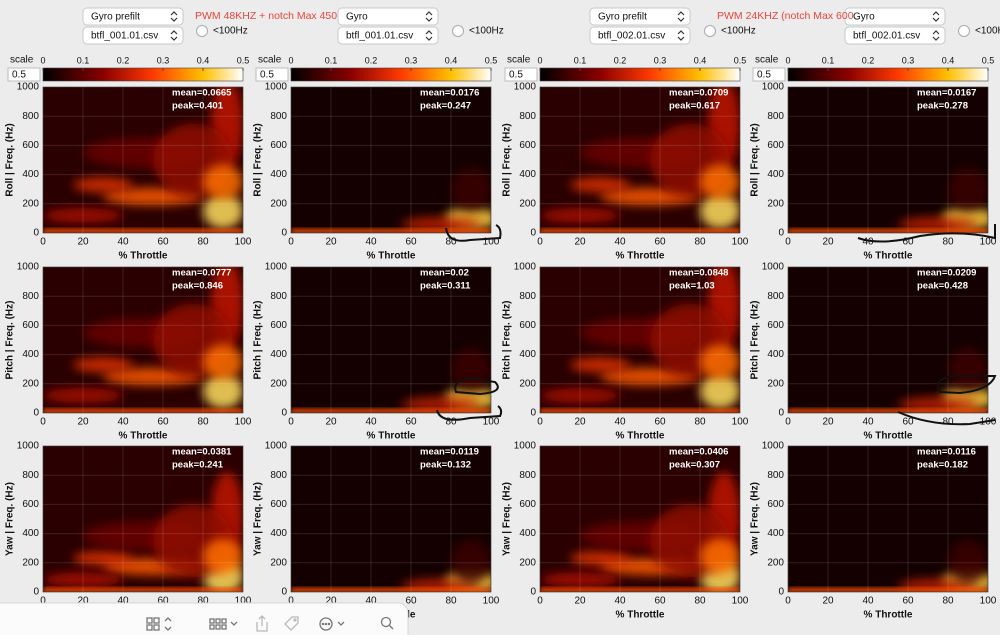 The width and height of the screenshot is (1000, 635). I want to click on colorbar-tick-label: 0.3, so click(411, 60).